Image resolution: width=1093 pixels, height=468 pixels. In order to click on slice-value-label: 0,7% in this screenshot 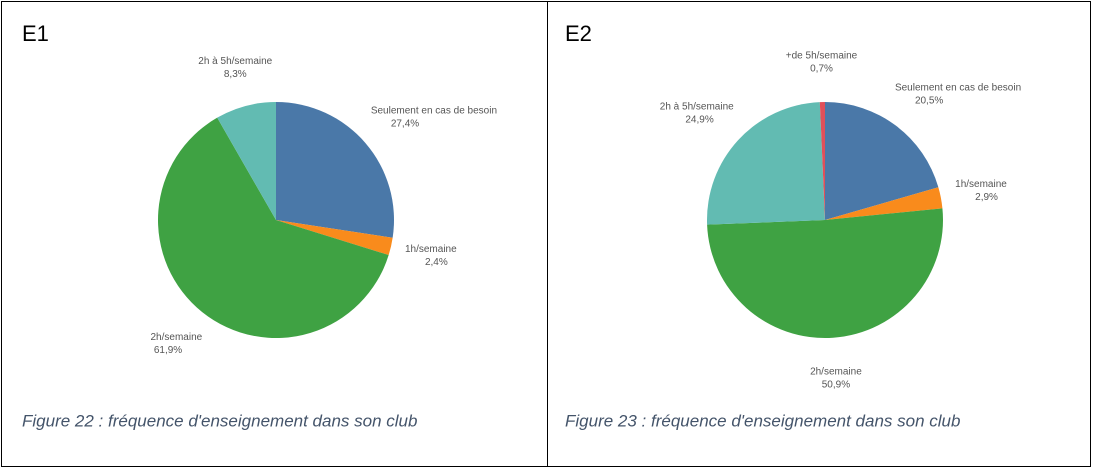, I will do `click(821, 69)`.